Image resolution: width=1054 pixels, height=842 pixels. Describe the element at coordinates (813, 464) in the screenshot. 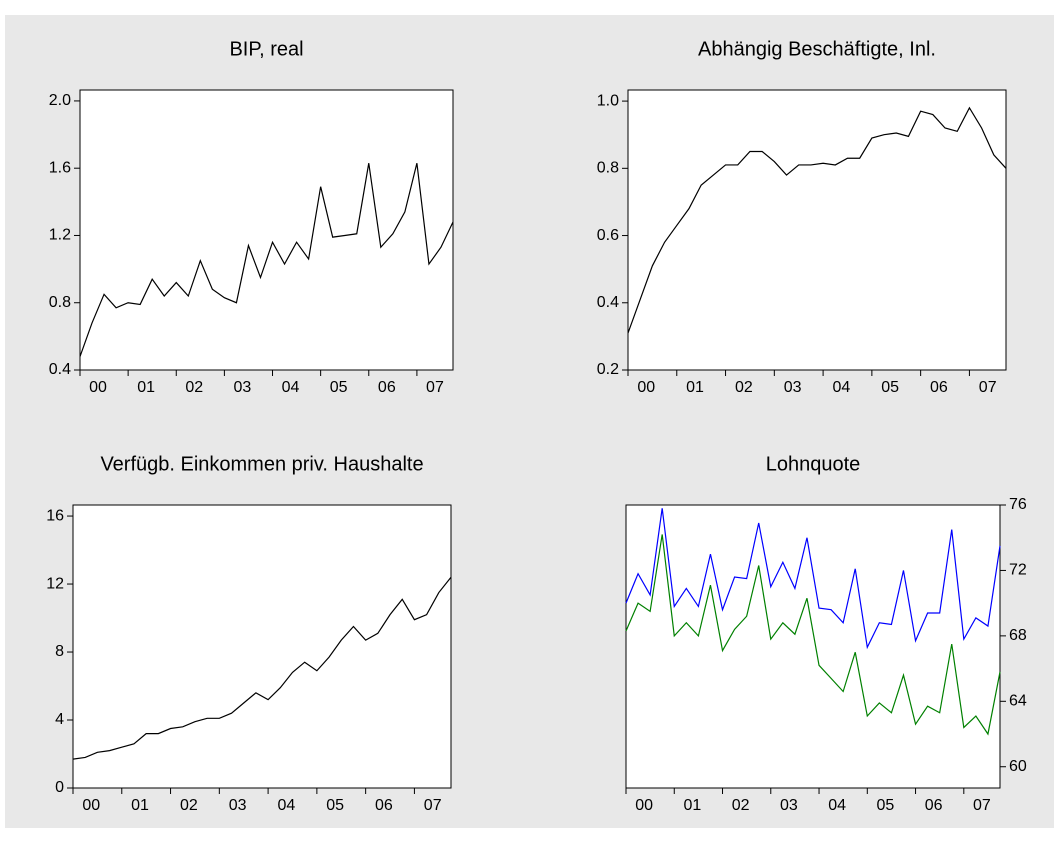

I see `chart-title: Lohnquote` at that location.